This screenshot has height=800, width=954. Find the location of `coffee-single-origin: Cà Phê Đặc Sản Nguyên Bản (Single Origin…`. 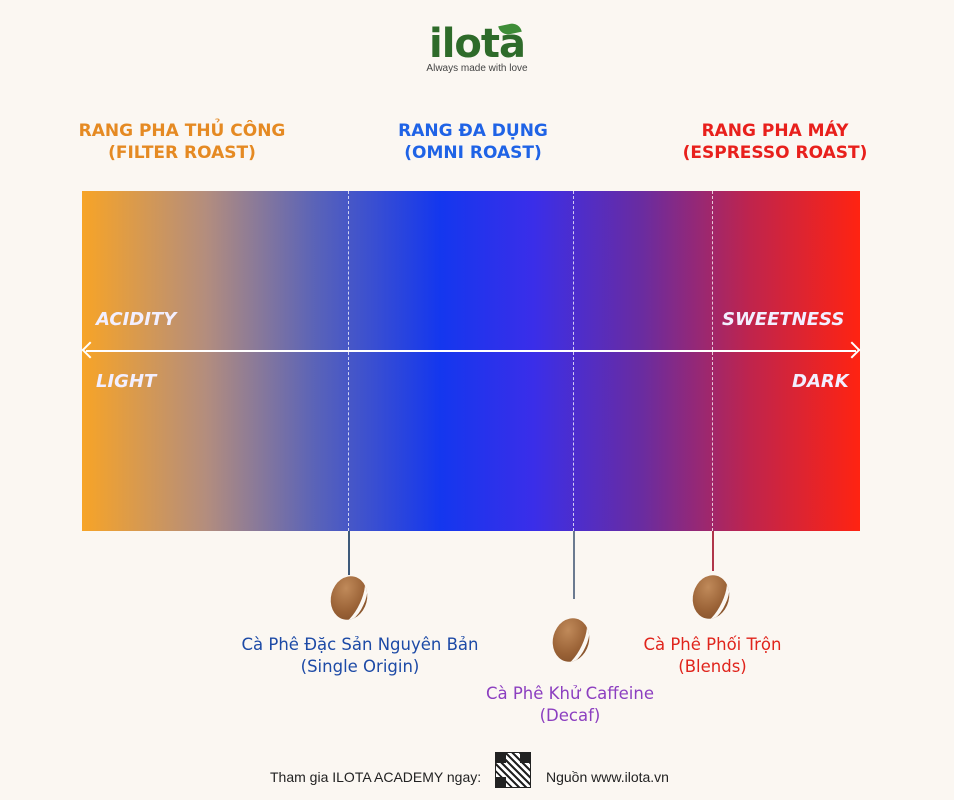

coffee-single-origin: Cà Phê Đặc Sản Nguyên Bản (Single Origin… is located at coordinates (360, 656).